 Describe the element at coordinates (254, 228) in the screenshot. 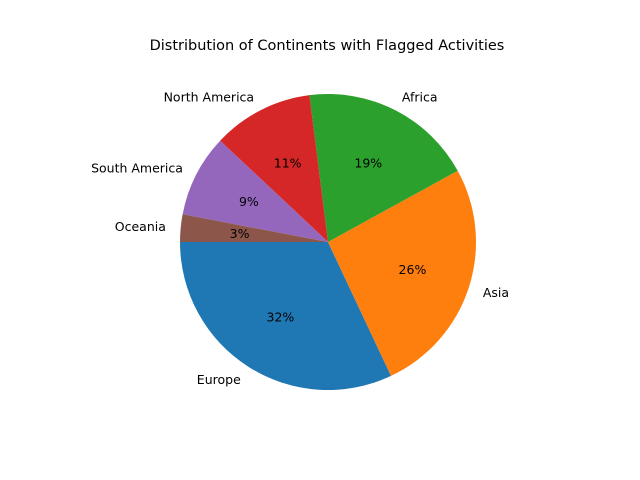

I see `pie-slice-oceania` at that location.